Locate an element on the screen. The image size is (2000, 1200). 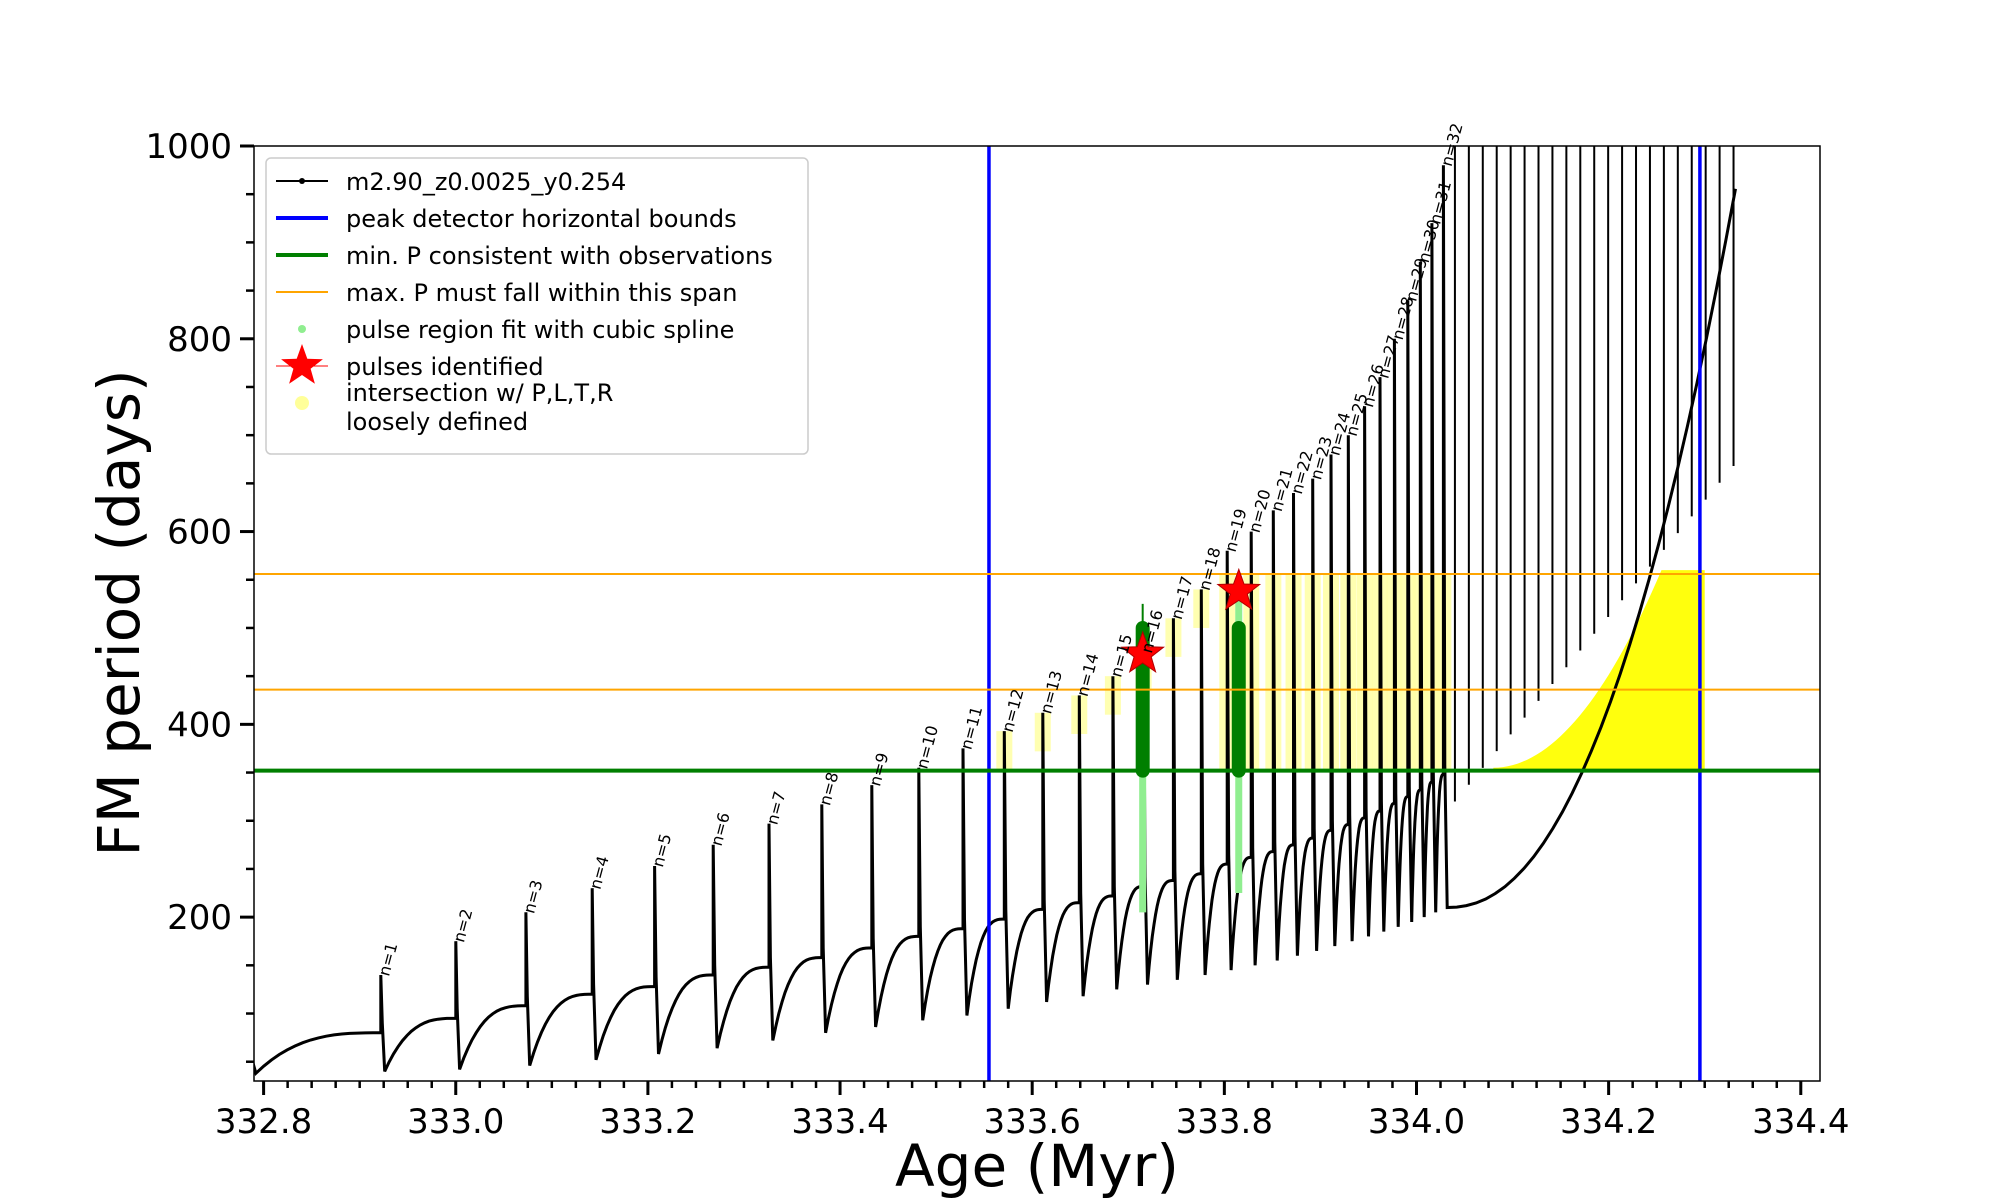
pulse-label-13: n=13 is located at coordinates (1051, 691).